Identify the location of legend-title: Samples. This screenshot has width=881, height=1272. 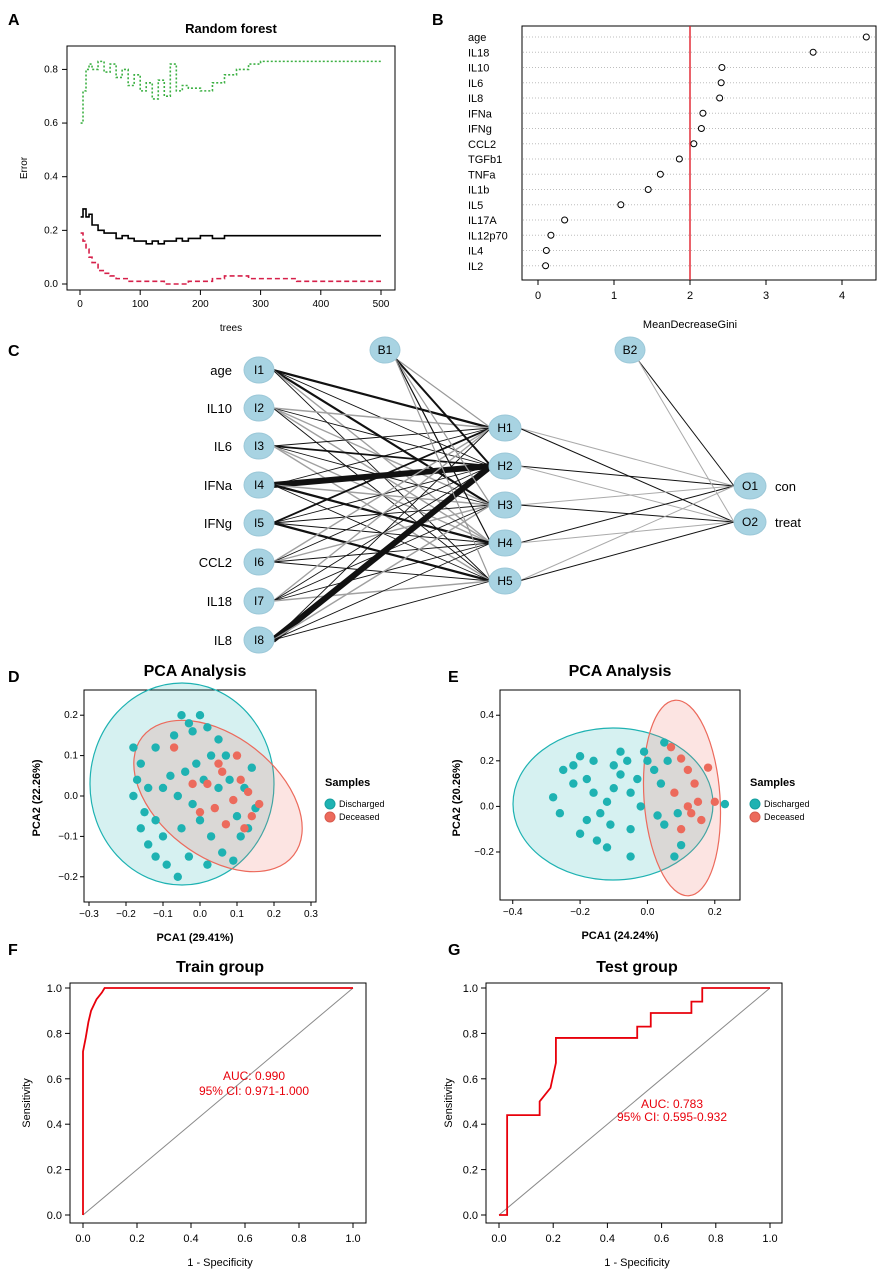
(347, 783).